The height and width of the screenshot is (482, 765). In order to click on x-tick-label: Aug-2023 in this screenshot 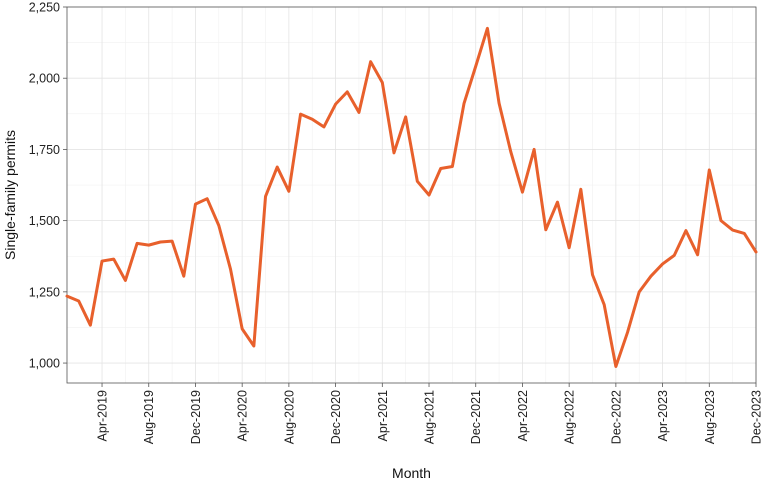, I will do `click(710, 417)`.